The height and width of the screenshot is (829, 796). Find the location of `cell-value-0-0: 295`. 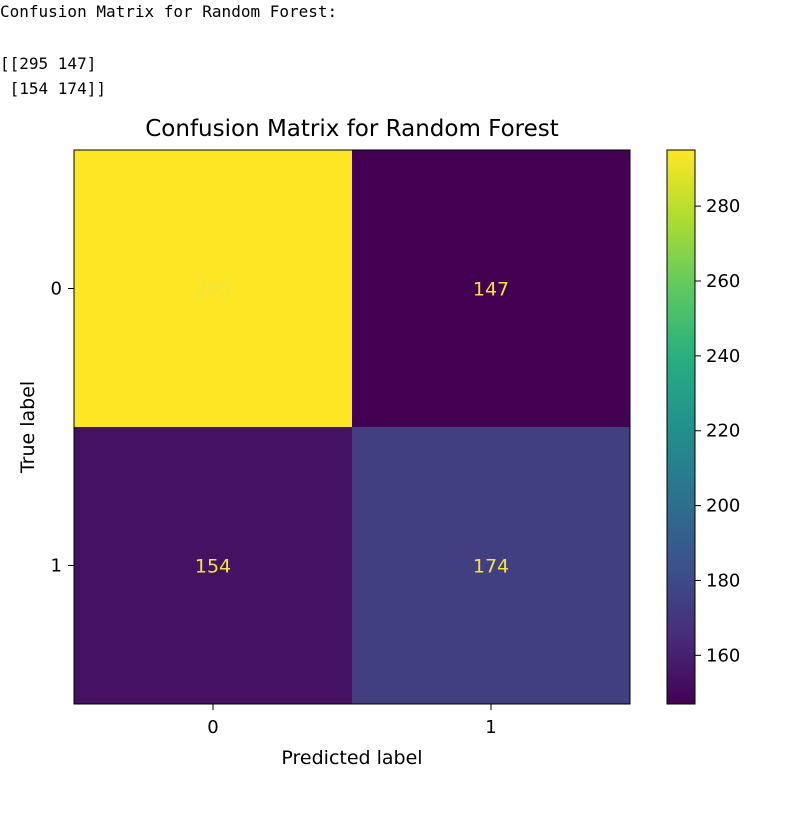

cell-value-0-0: 295 is located at coordinates (213, 290).